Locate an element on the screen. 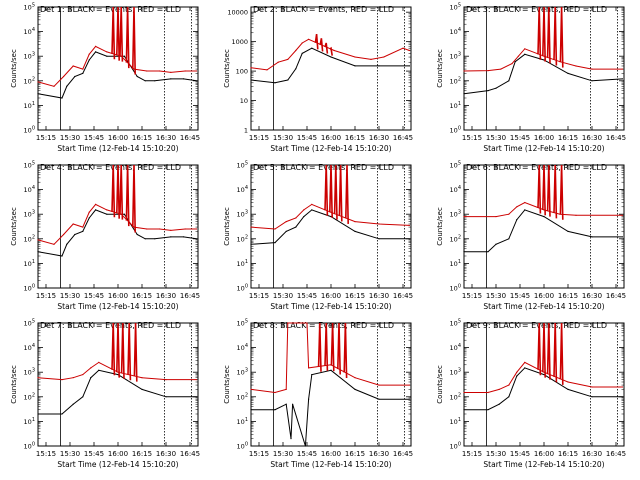  chart-title: Det 3: BLACK = Events, RED = LLD is located at coordinates (536, 9).